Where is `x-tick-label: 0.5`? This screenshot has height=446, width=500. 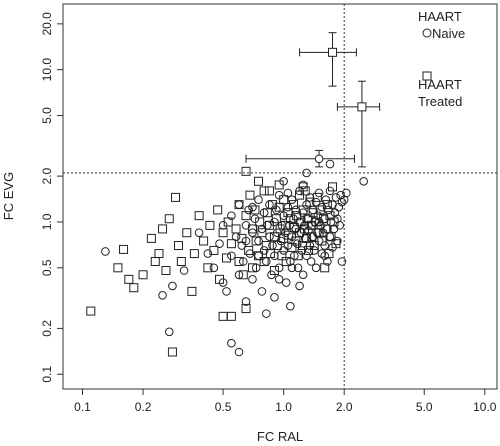
x-tick-label: 0.5 is located at coordinates (223, 407).